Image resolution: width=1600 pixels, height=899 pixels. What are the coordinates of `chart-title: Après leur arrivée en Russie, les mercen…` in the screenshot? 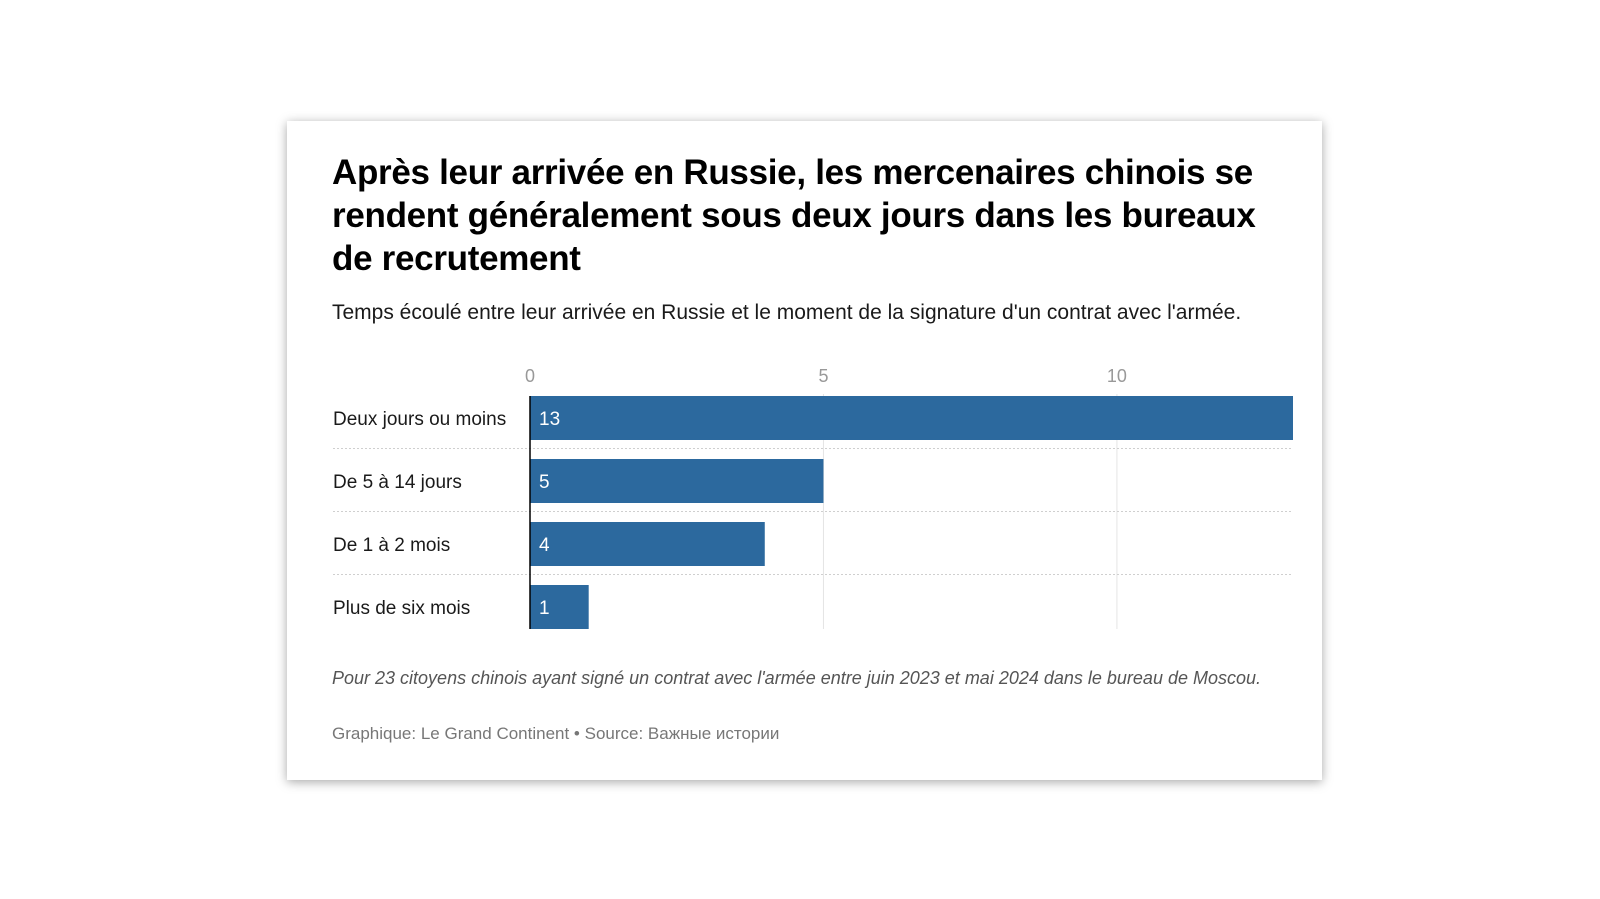 It's located at (794, 215).